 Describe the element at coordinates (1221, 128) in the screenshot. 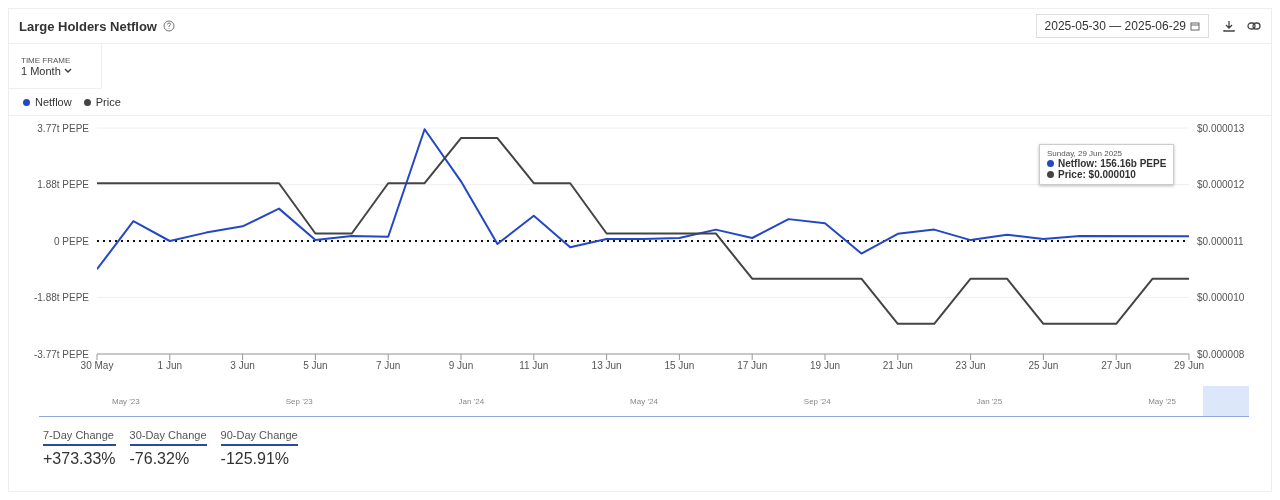

I see `y2-tick-label: $0.000013` at that location.